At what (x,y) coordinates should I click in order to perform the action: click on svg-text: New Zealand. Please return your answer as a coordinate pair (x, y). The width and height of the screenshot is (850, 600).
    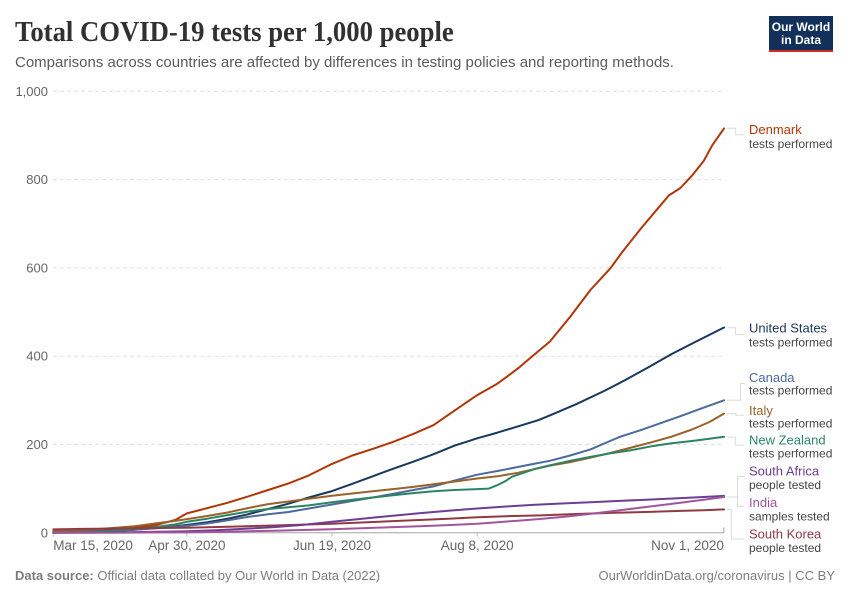
    Looking at the image, I should click on (787, 440).